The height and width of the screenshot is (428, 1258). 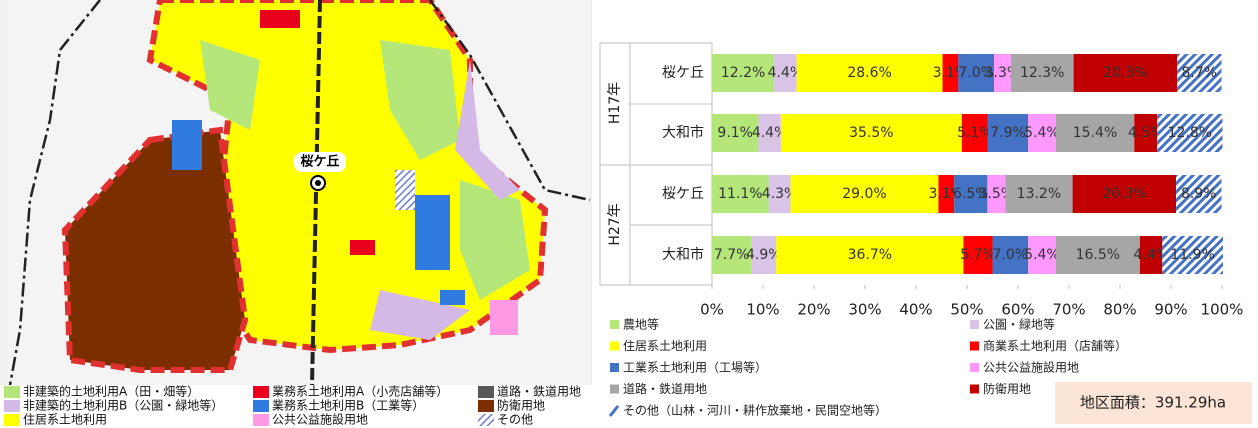 What do you see at coordinates (1031, 367) in the screenshot?
I see `legend-label: 公共公益施設用地` at bounding box center [1031, 367].